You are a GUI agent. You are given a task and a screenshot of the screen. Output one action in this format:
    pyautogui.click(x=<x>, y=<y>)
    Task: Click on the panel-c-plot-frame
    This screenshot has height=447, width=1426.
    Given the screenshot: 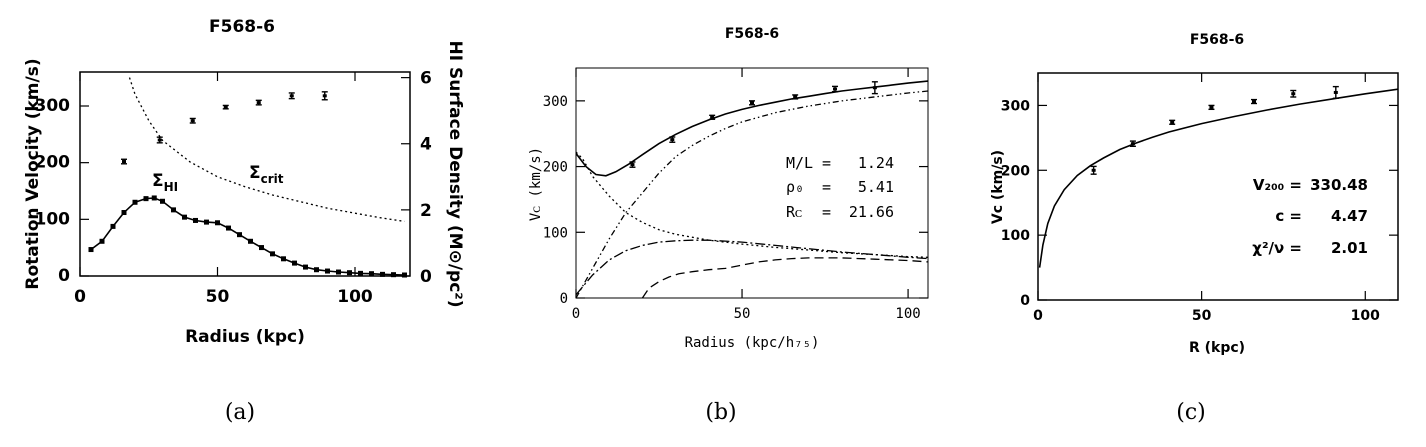 What is the action you would take?
    pyautogui.click(x=1218, y=186)
    